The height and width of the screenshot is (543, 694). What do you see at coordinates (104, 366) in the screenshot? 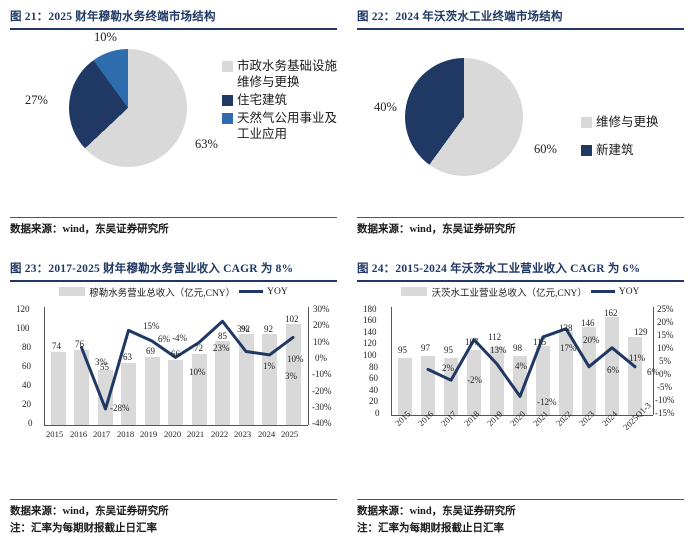
I see `fig23-bar-label-2017: 55` at bounding box center [104, 366].